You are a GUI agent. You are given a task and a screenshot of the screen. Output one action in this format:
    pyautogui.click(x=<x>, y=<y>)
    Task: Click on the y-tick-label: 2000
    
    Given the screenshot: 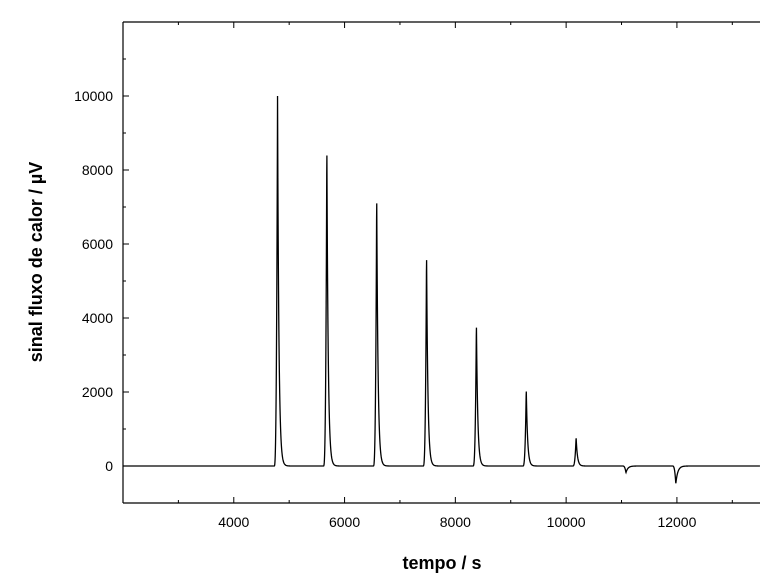 What is the action you would take?
    pyautogui.click(x=97, y=392)
    